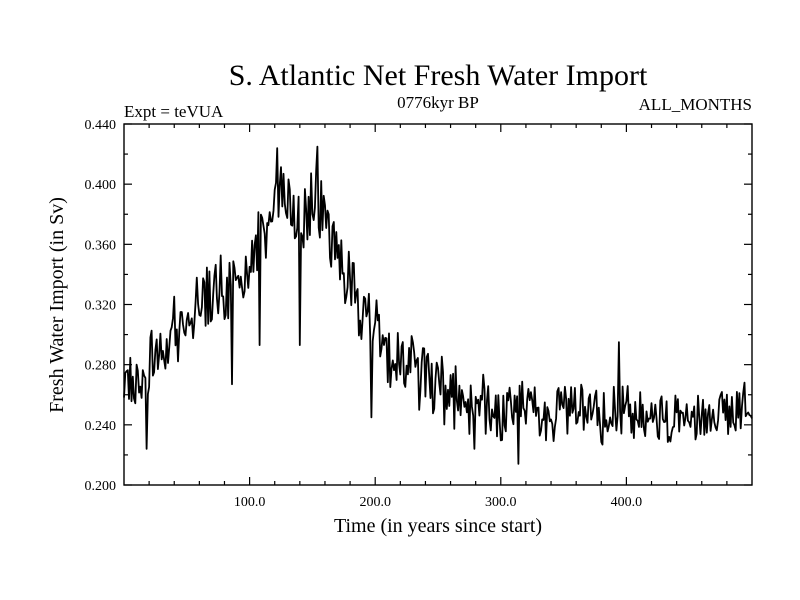  What do you see at coordinates (101, 366) in the screenshot?
I see `y-tick-label: 0.280` at bounding box center [101, 366].